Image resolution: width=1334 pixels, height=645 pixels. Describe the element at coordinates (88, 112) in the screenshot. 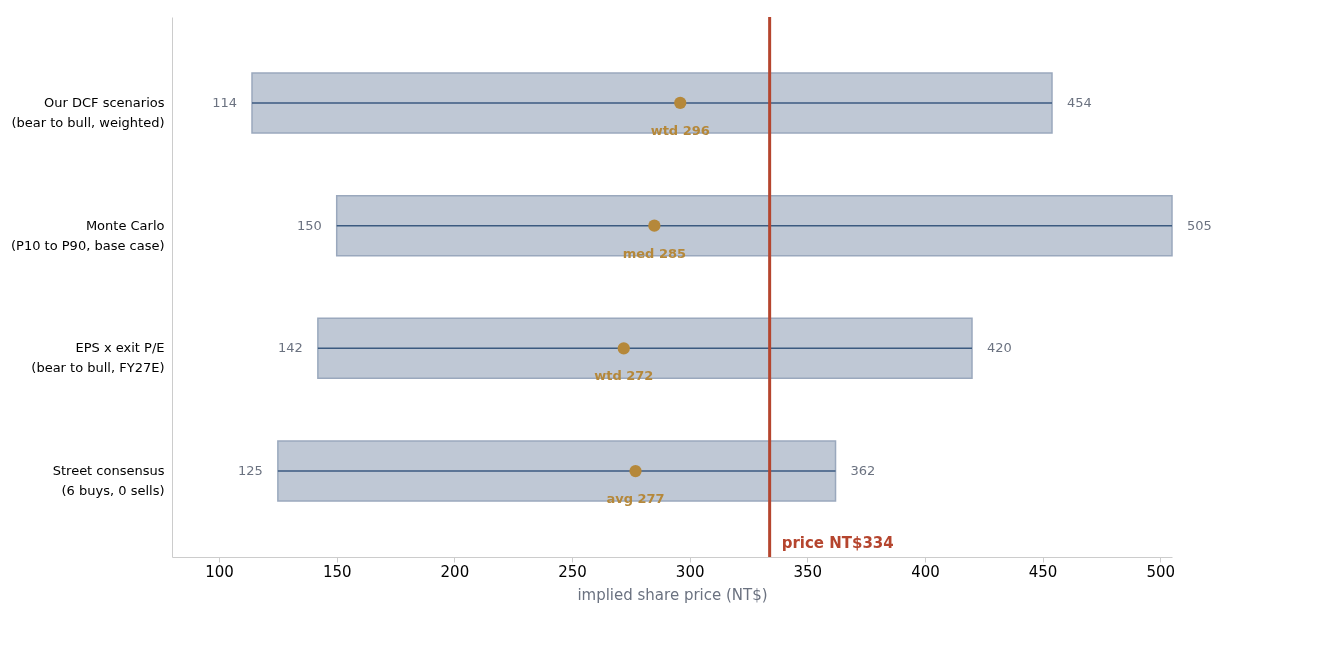

I see `y-tick-label: Our DCF scenarios (bear to bull, weighted)` at that location.